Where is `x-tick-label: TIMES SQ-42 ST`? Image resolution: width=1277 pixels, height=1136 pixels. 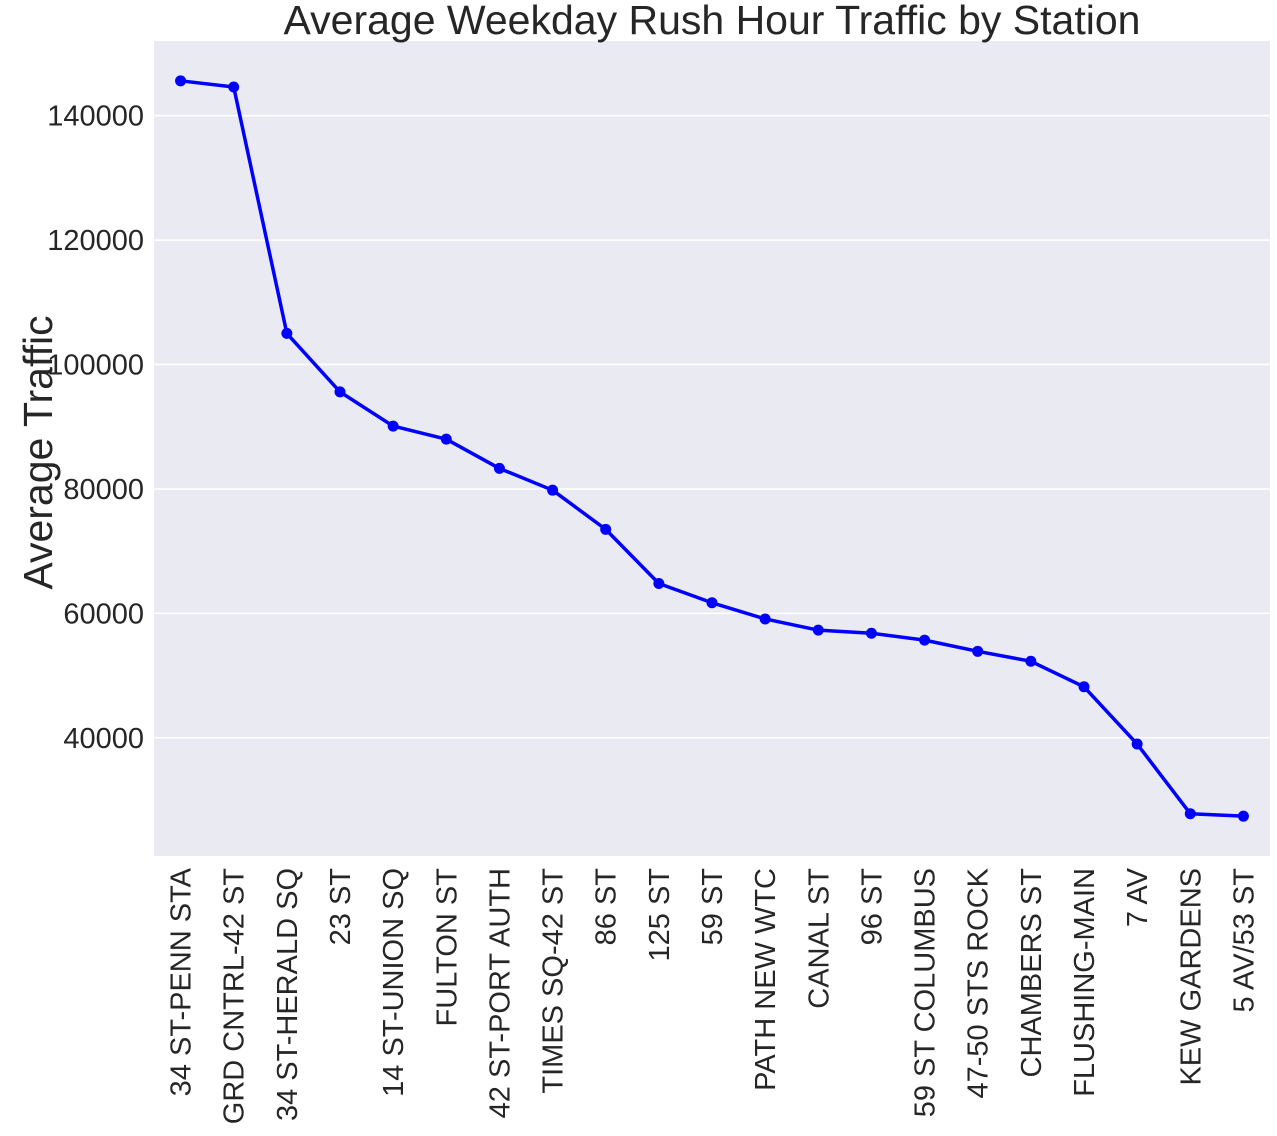
x-tick-label: TIMES SQ-42 ST is located at coordinates (554, 981).